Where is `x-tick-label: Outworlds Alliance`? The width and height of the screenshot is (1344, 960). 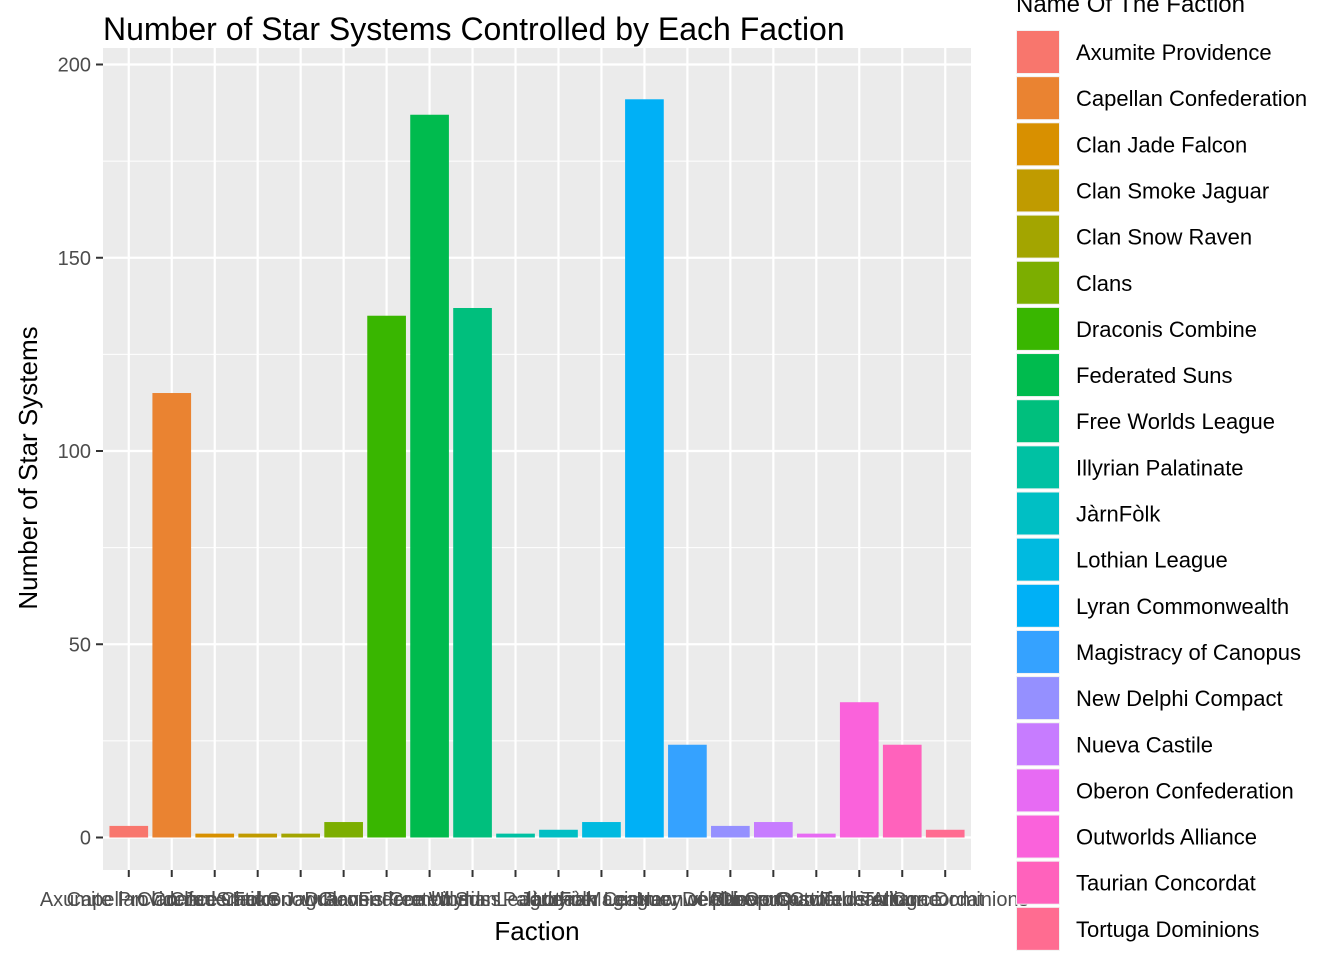
x-tick-label: Outworlds Alliance is located at coordinates (859, 900).